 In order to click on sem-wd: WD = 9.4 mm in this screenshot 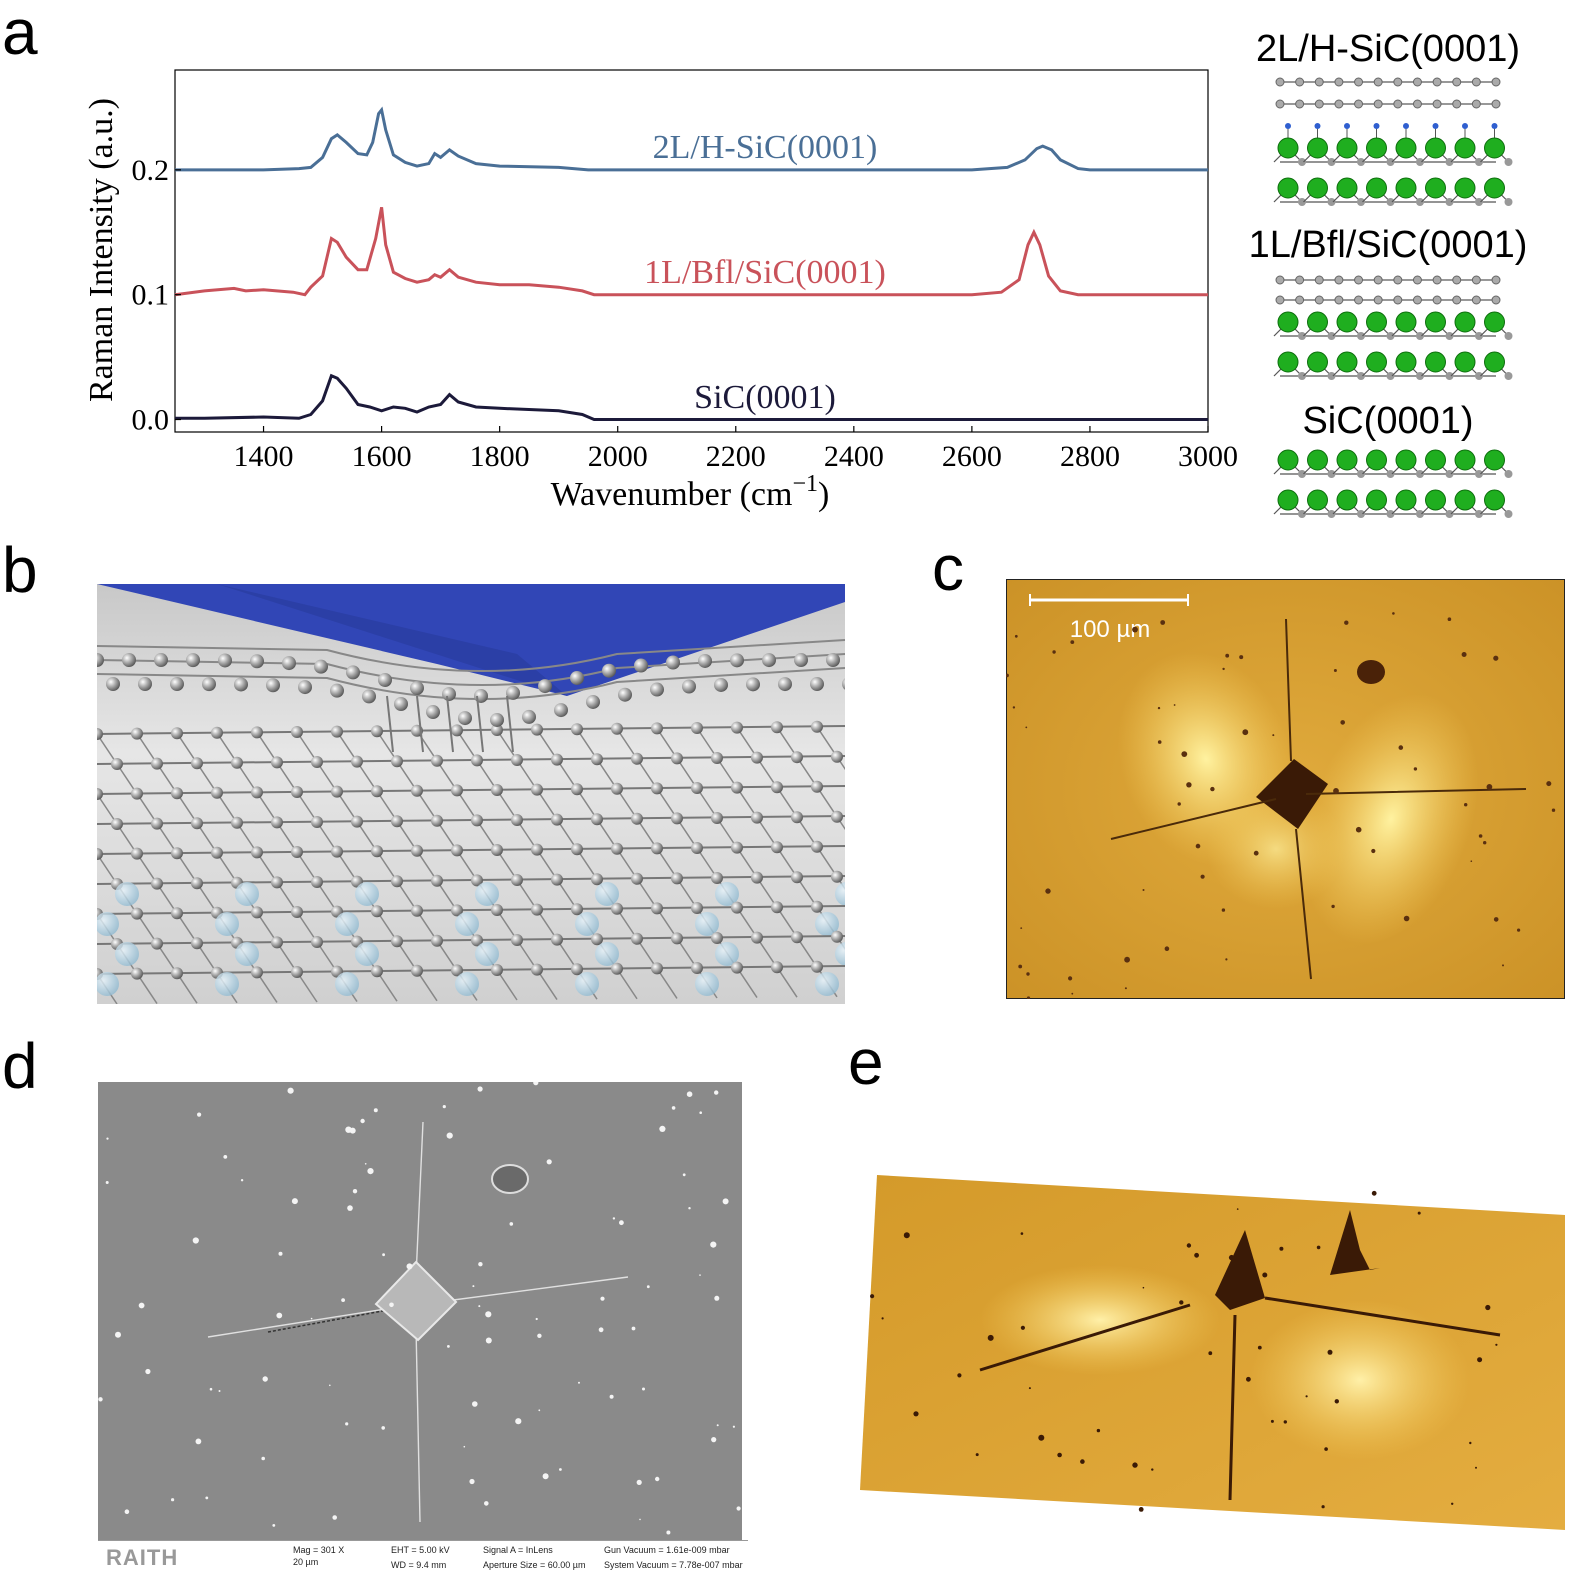, I will do `click(419, 1565)`.